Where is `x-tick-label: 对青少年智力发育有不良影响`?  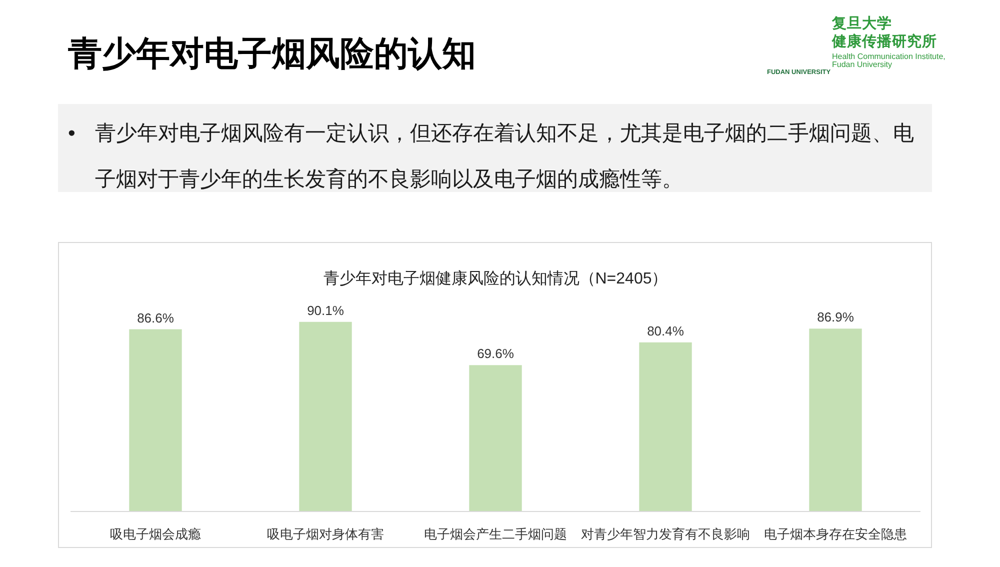
x-tick-label: 对青少年智力发育有不良影响 is located at coordinates (665, 534).